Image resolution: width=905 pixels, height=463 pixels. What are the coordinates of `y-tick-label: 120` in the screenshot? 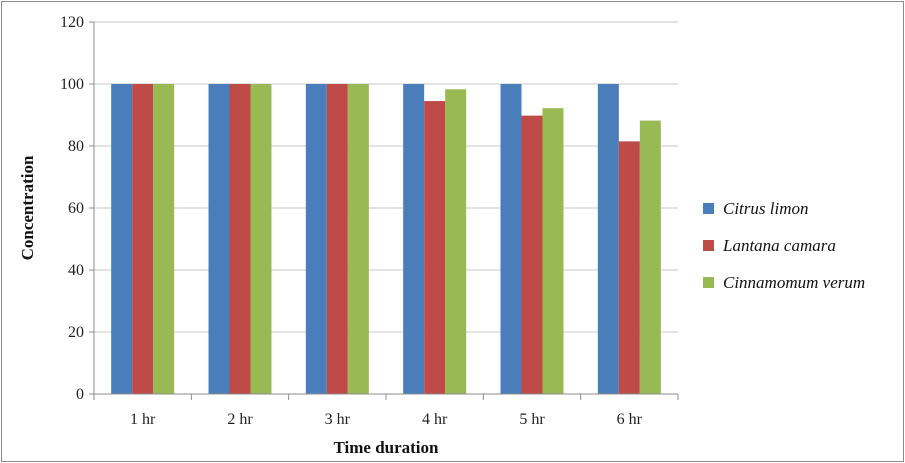 It's located at (72, 22).